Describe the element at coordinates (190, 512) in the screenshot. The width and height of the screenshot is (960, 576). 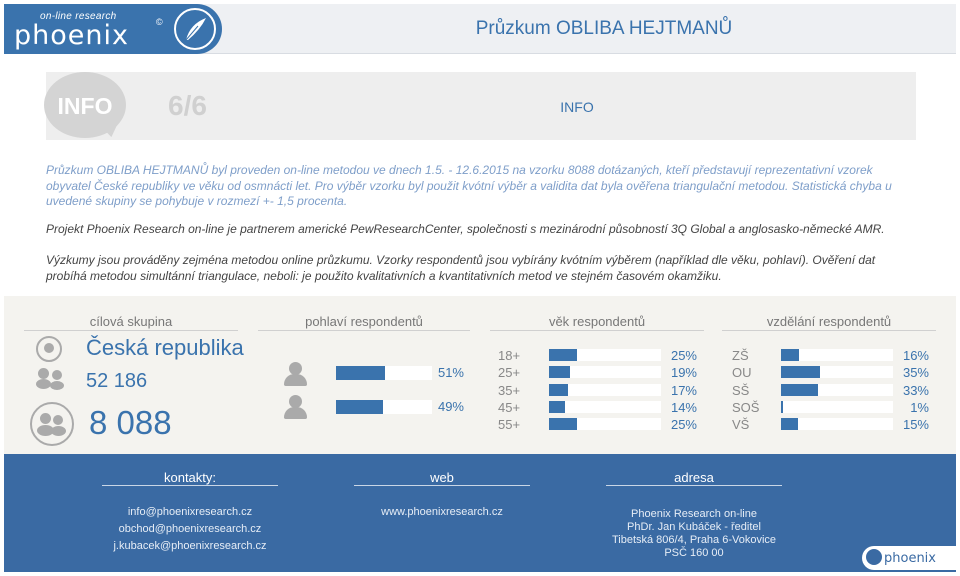
I see `contact-email-info: info@phoenixresearch.cz` at that location.